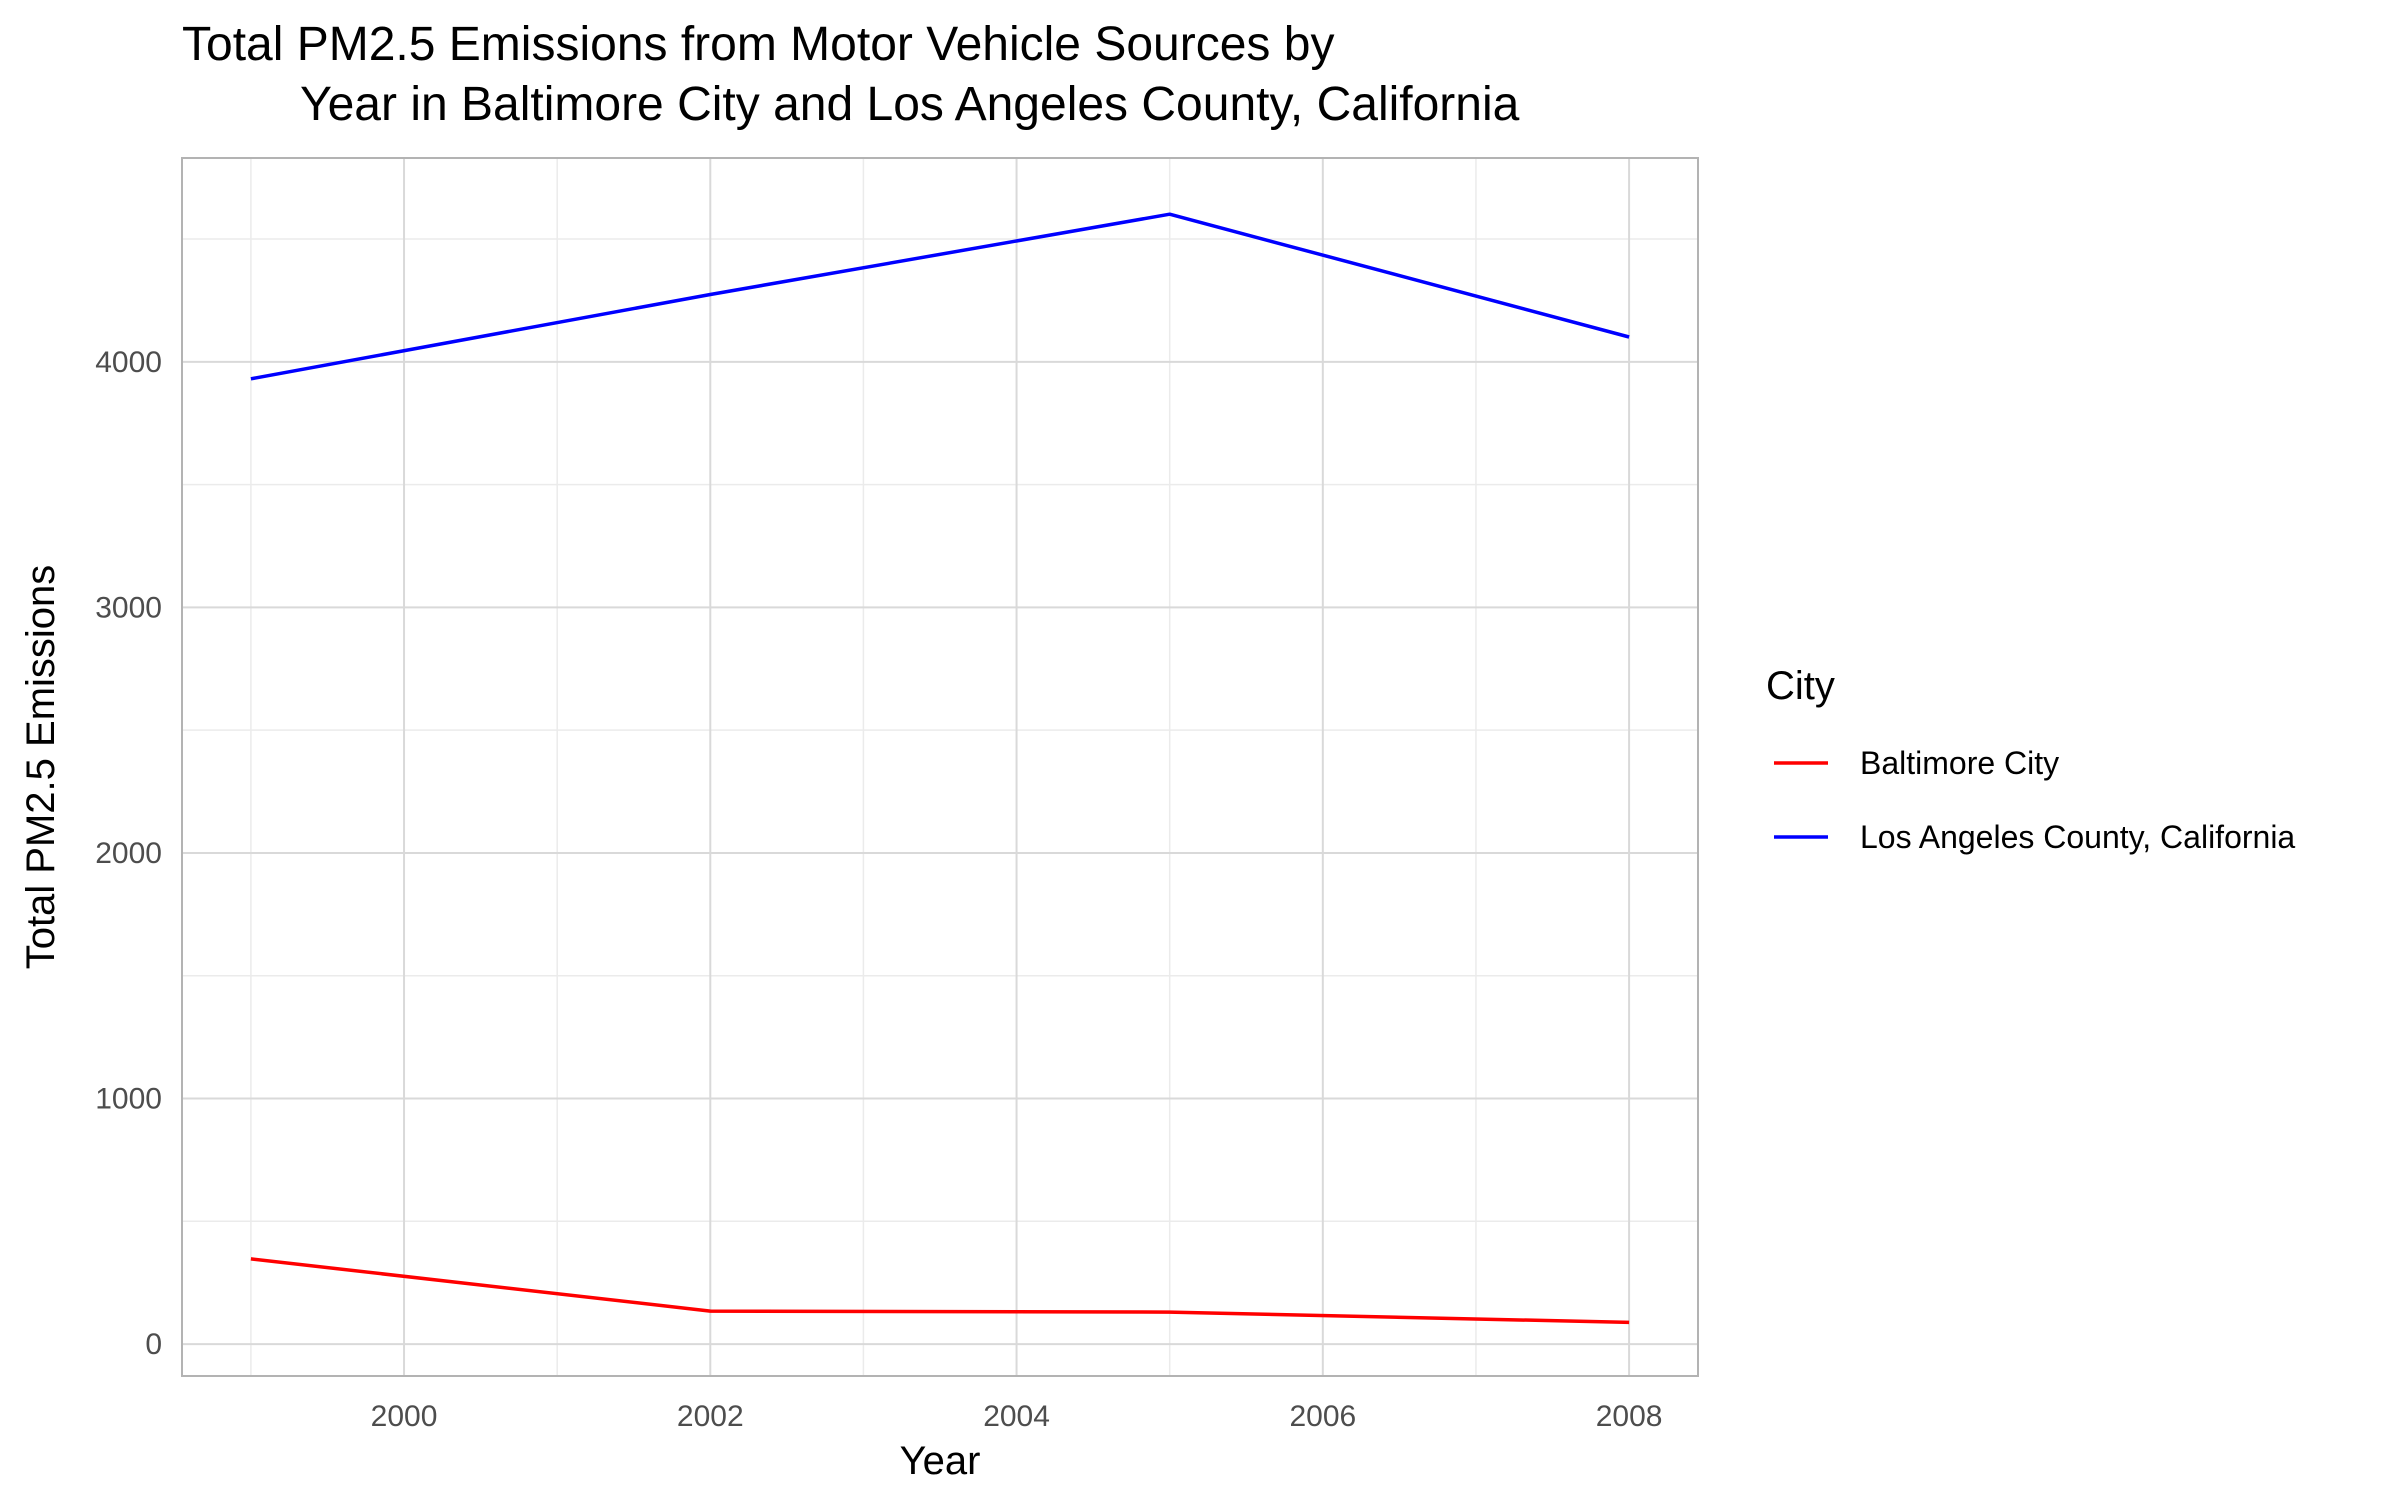 The width and height of the screenshot is (2400, 1500). Describe the element at coordinates (128, 1099) in the screenshot. I see `y-tick-label: 1000` at that location.